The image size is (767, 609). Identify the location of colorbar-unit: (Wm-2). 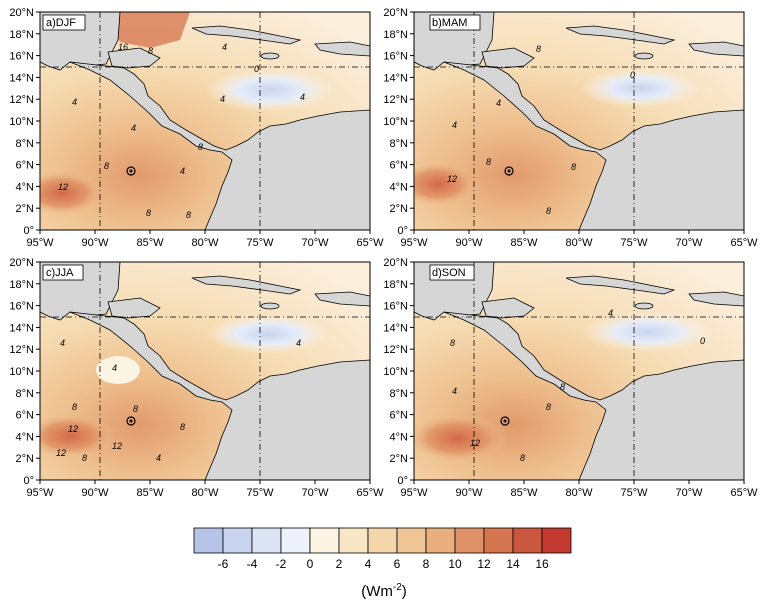
(384, 591).